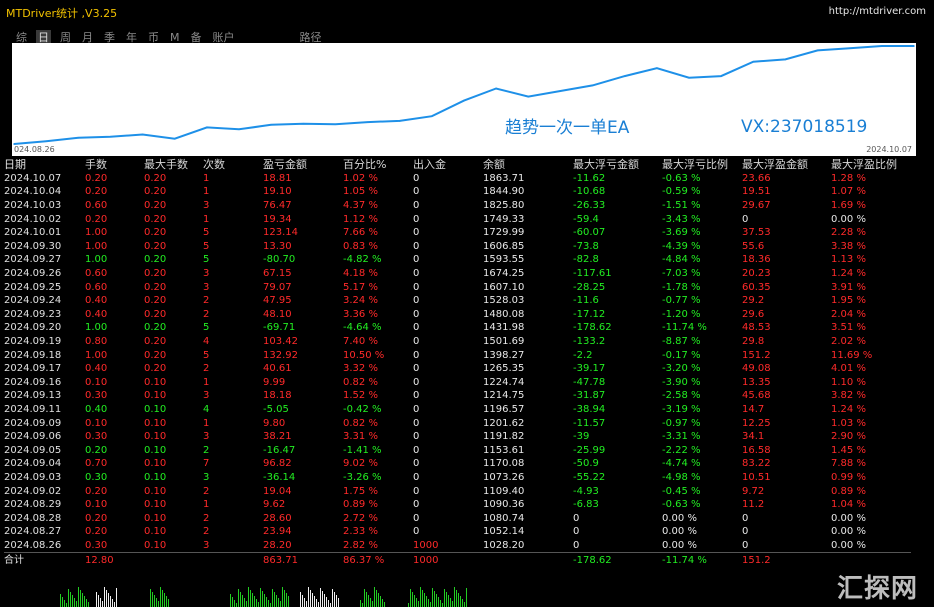 This screenshot has height=607, width=934. I want to click on tab-9: 账户, so click(223, 37).